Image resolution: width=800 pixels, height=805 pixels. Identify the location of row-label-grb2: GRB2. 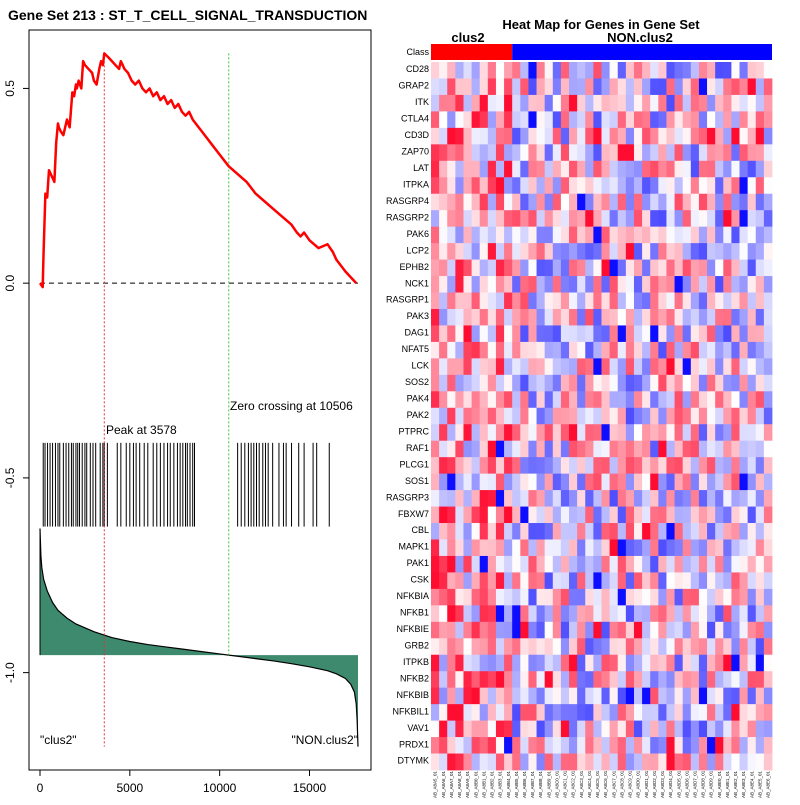
(416, 645).